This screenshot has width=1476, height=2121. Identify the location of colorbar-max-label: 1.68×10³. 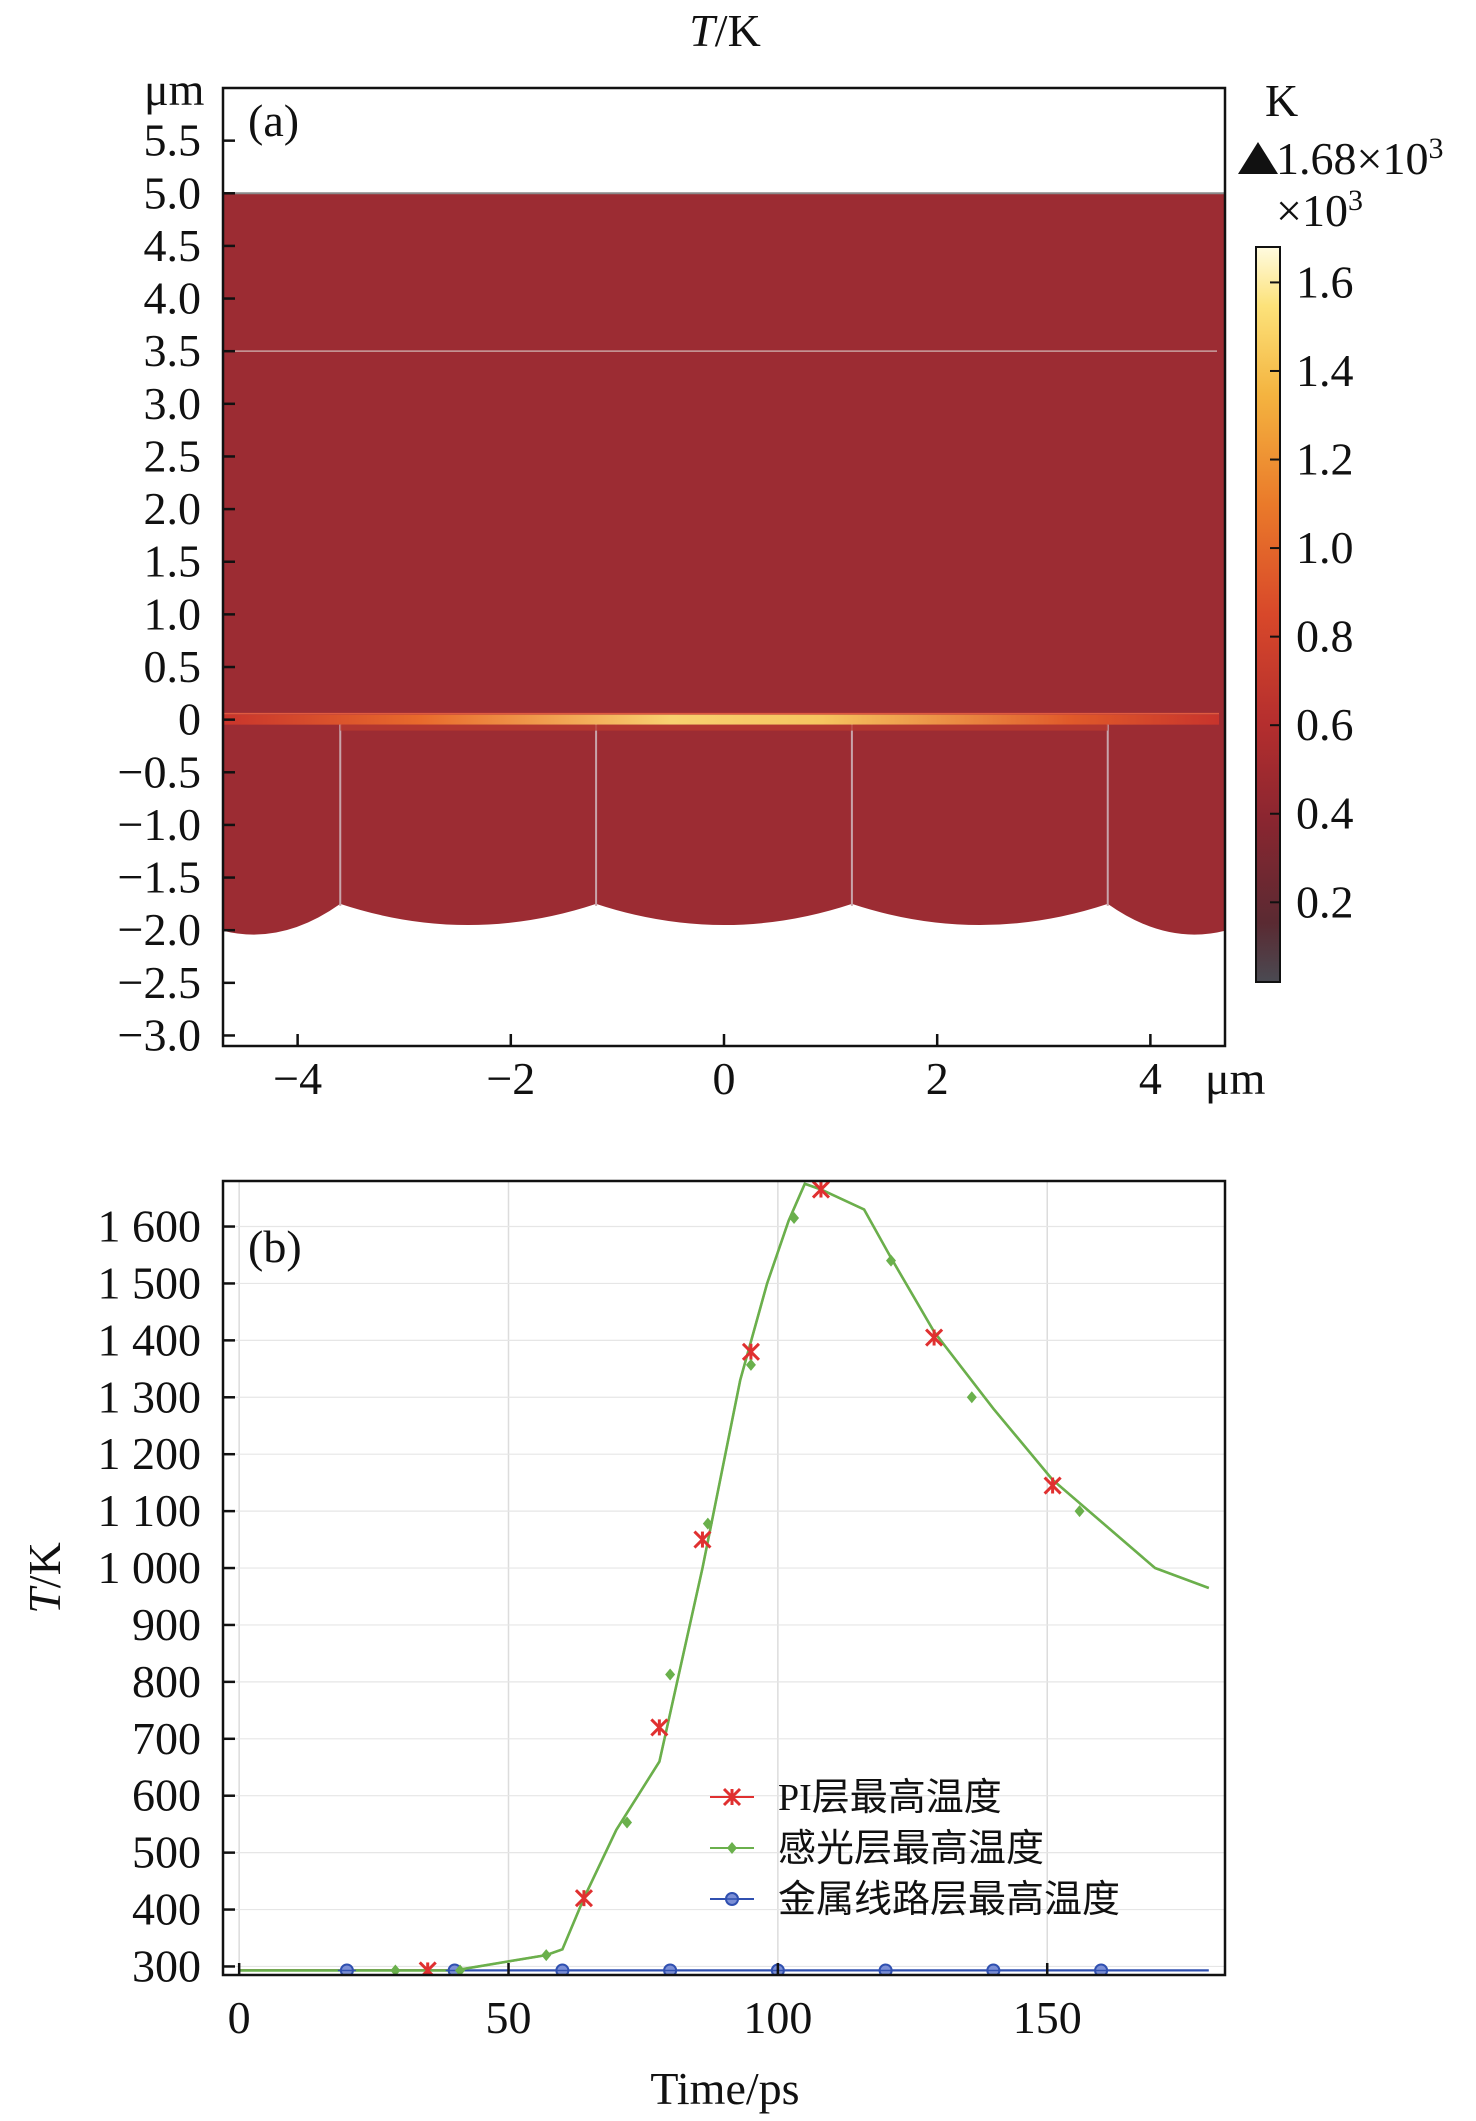
(1359, 158).